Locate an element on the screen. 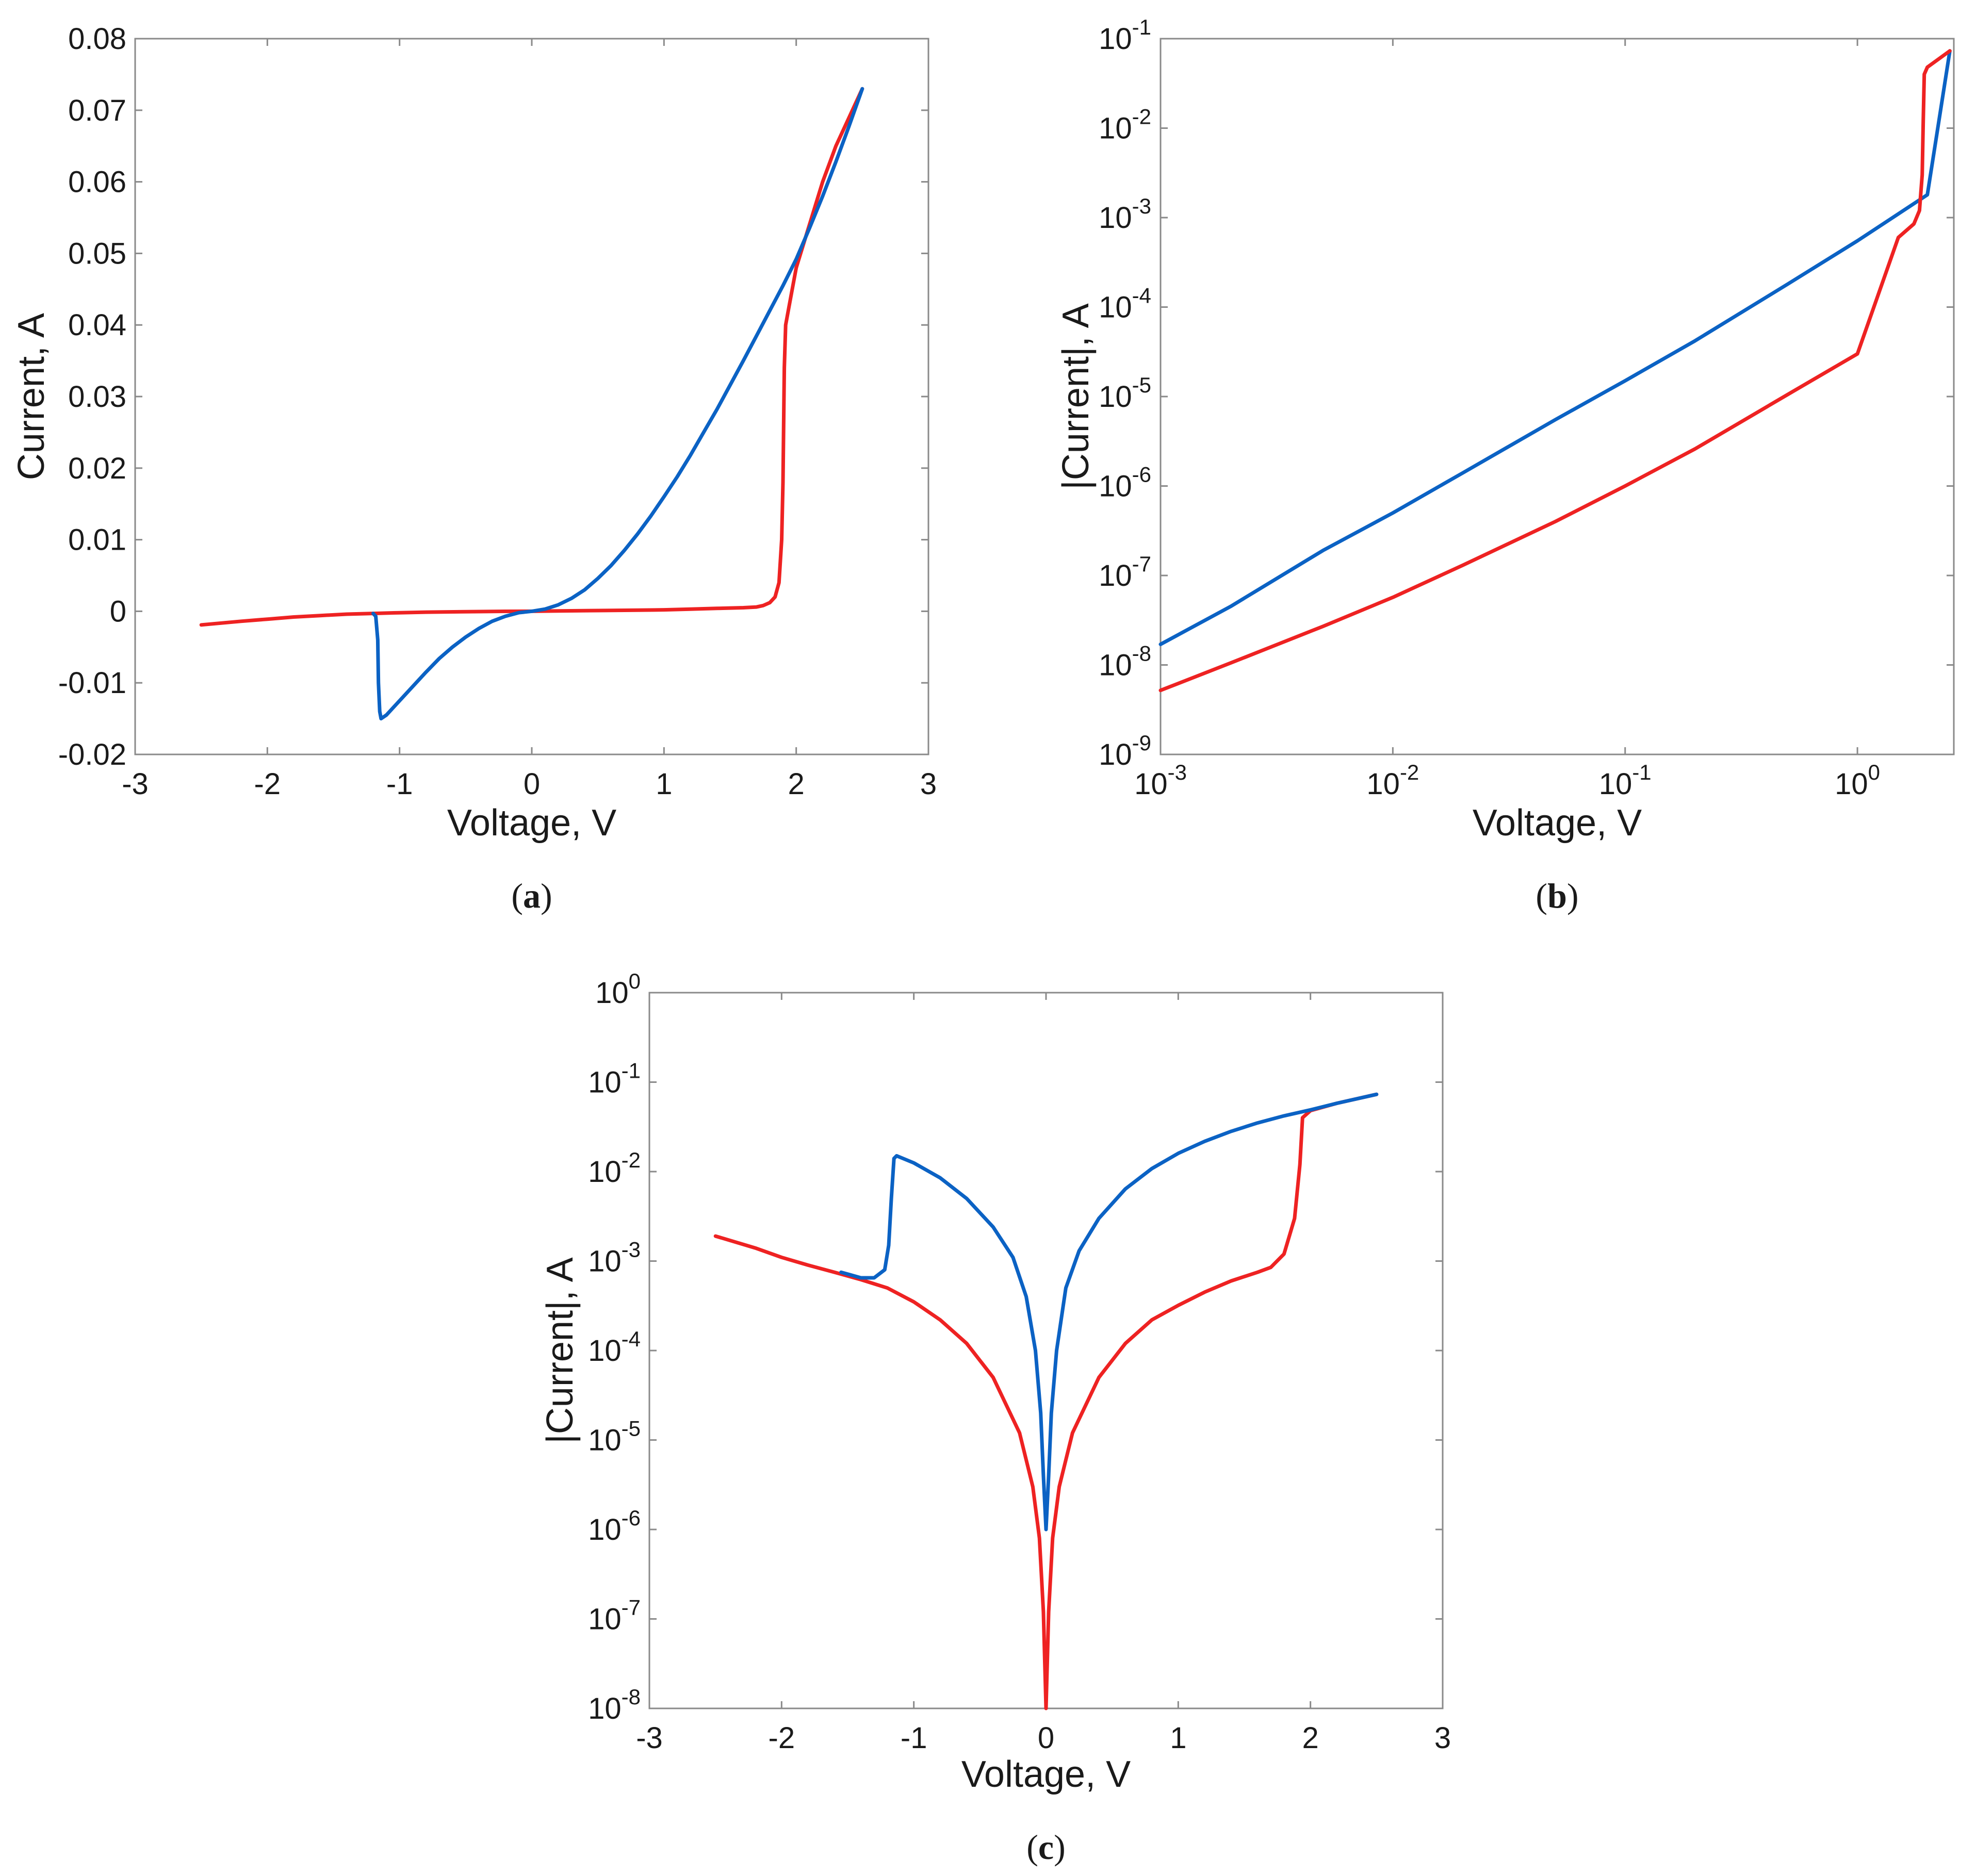 The image size is (1976, 1876). y-tick-label: 10⁻³ is located at coordinates (1125, 214).